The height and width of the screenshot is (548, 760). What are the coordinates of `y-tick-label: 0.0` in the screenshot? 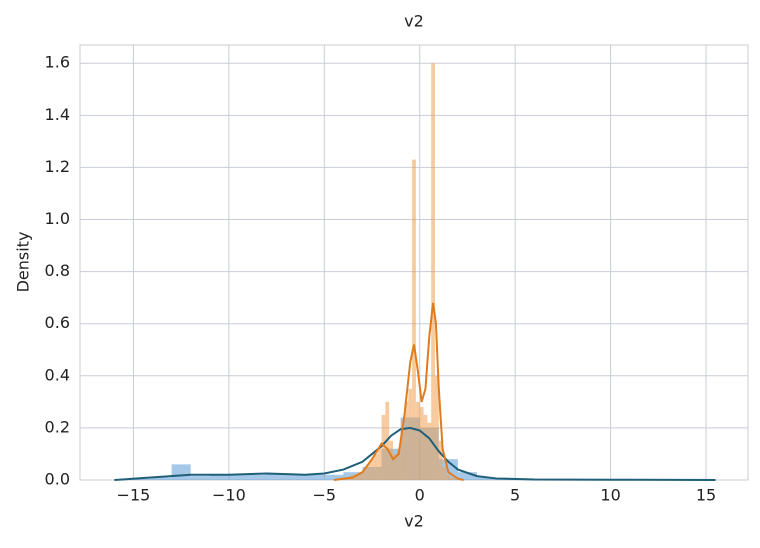 It's located at (57, 479).